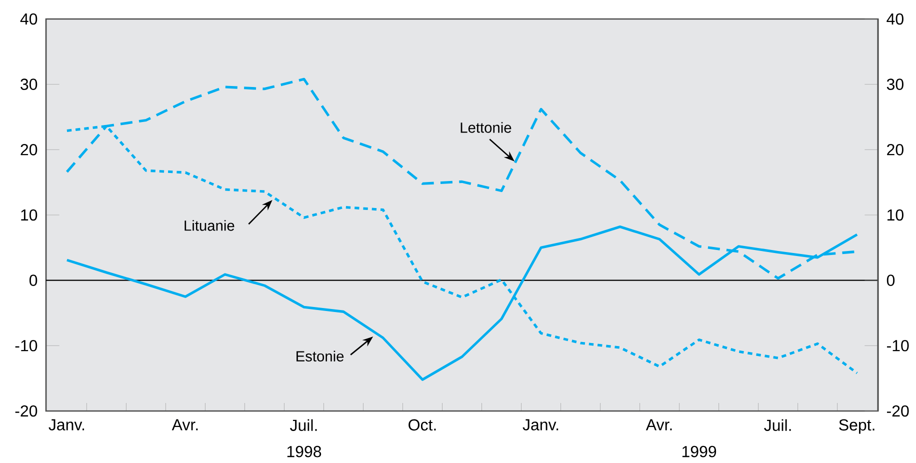  I want to click on text: 1998, so click(304, 452).